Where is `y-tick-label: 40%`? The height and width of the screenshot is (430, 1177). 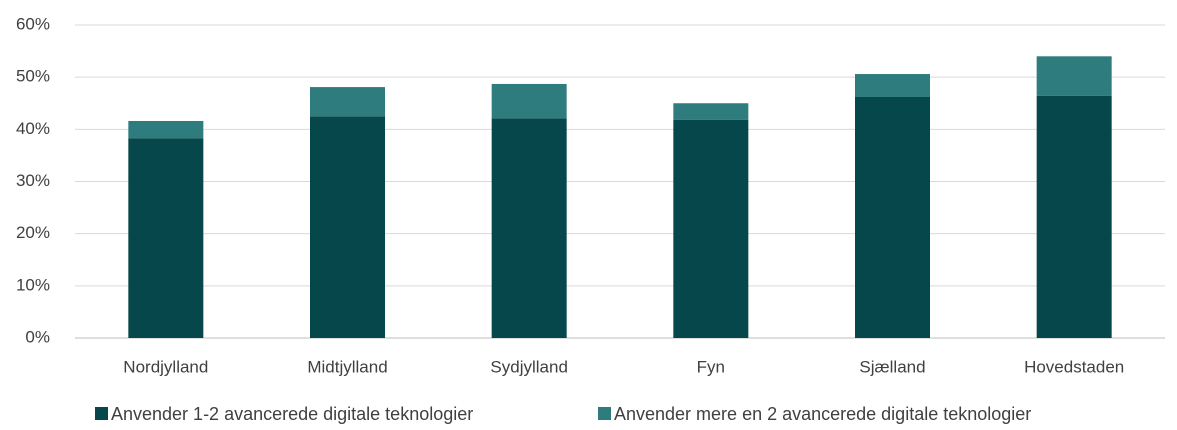
y-tick-label: 40% is located at coordinates (33, 128).